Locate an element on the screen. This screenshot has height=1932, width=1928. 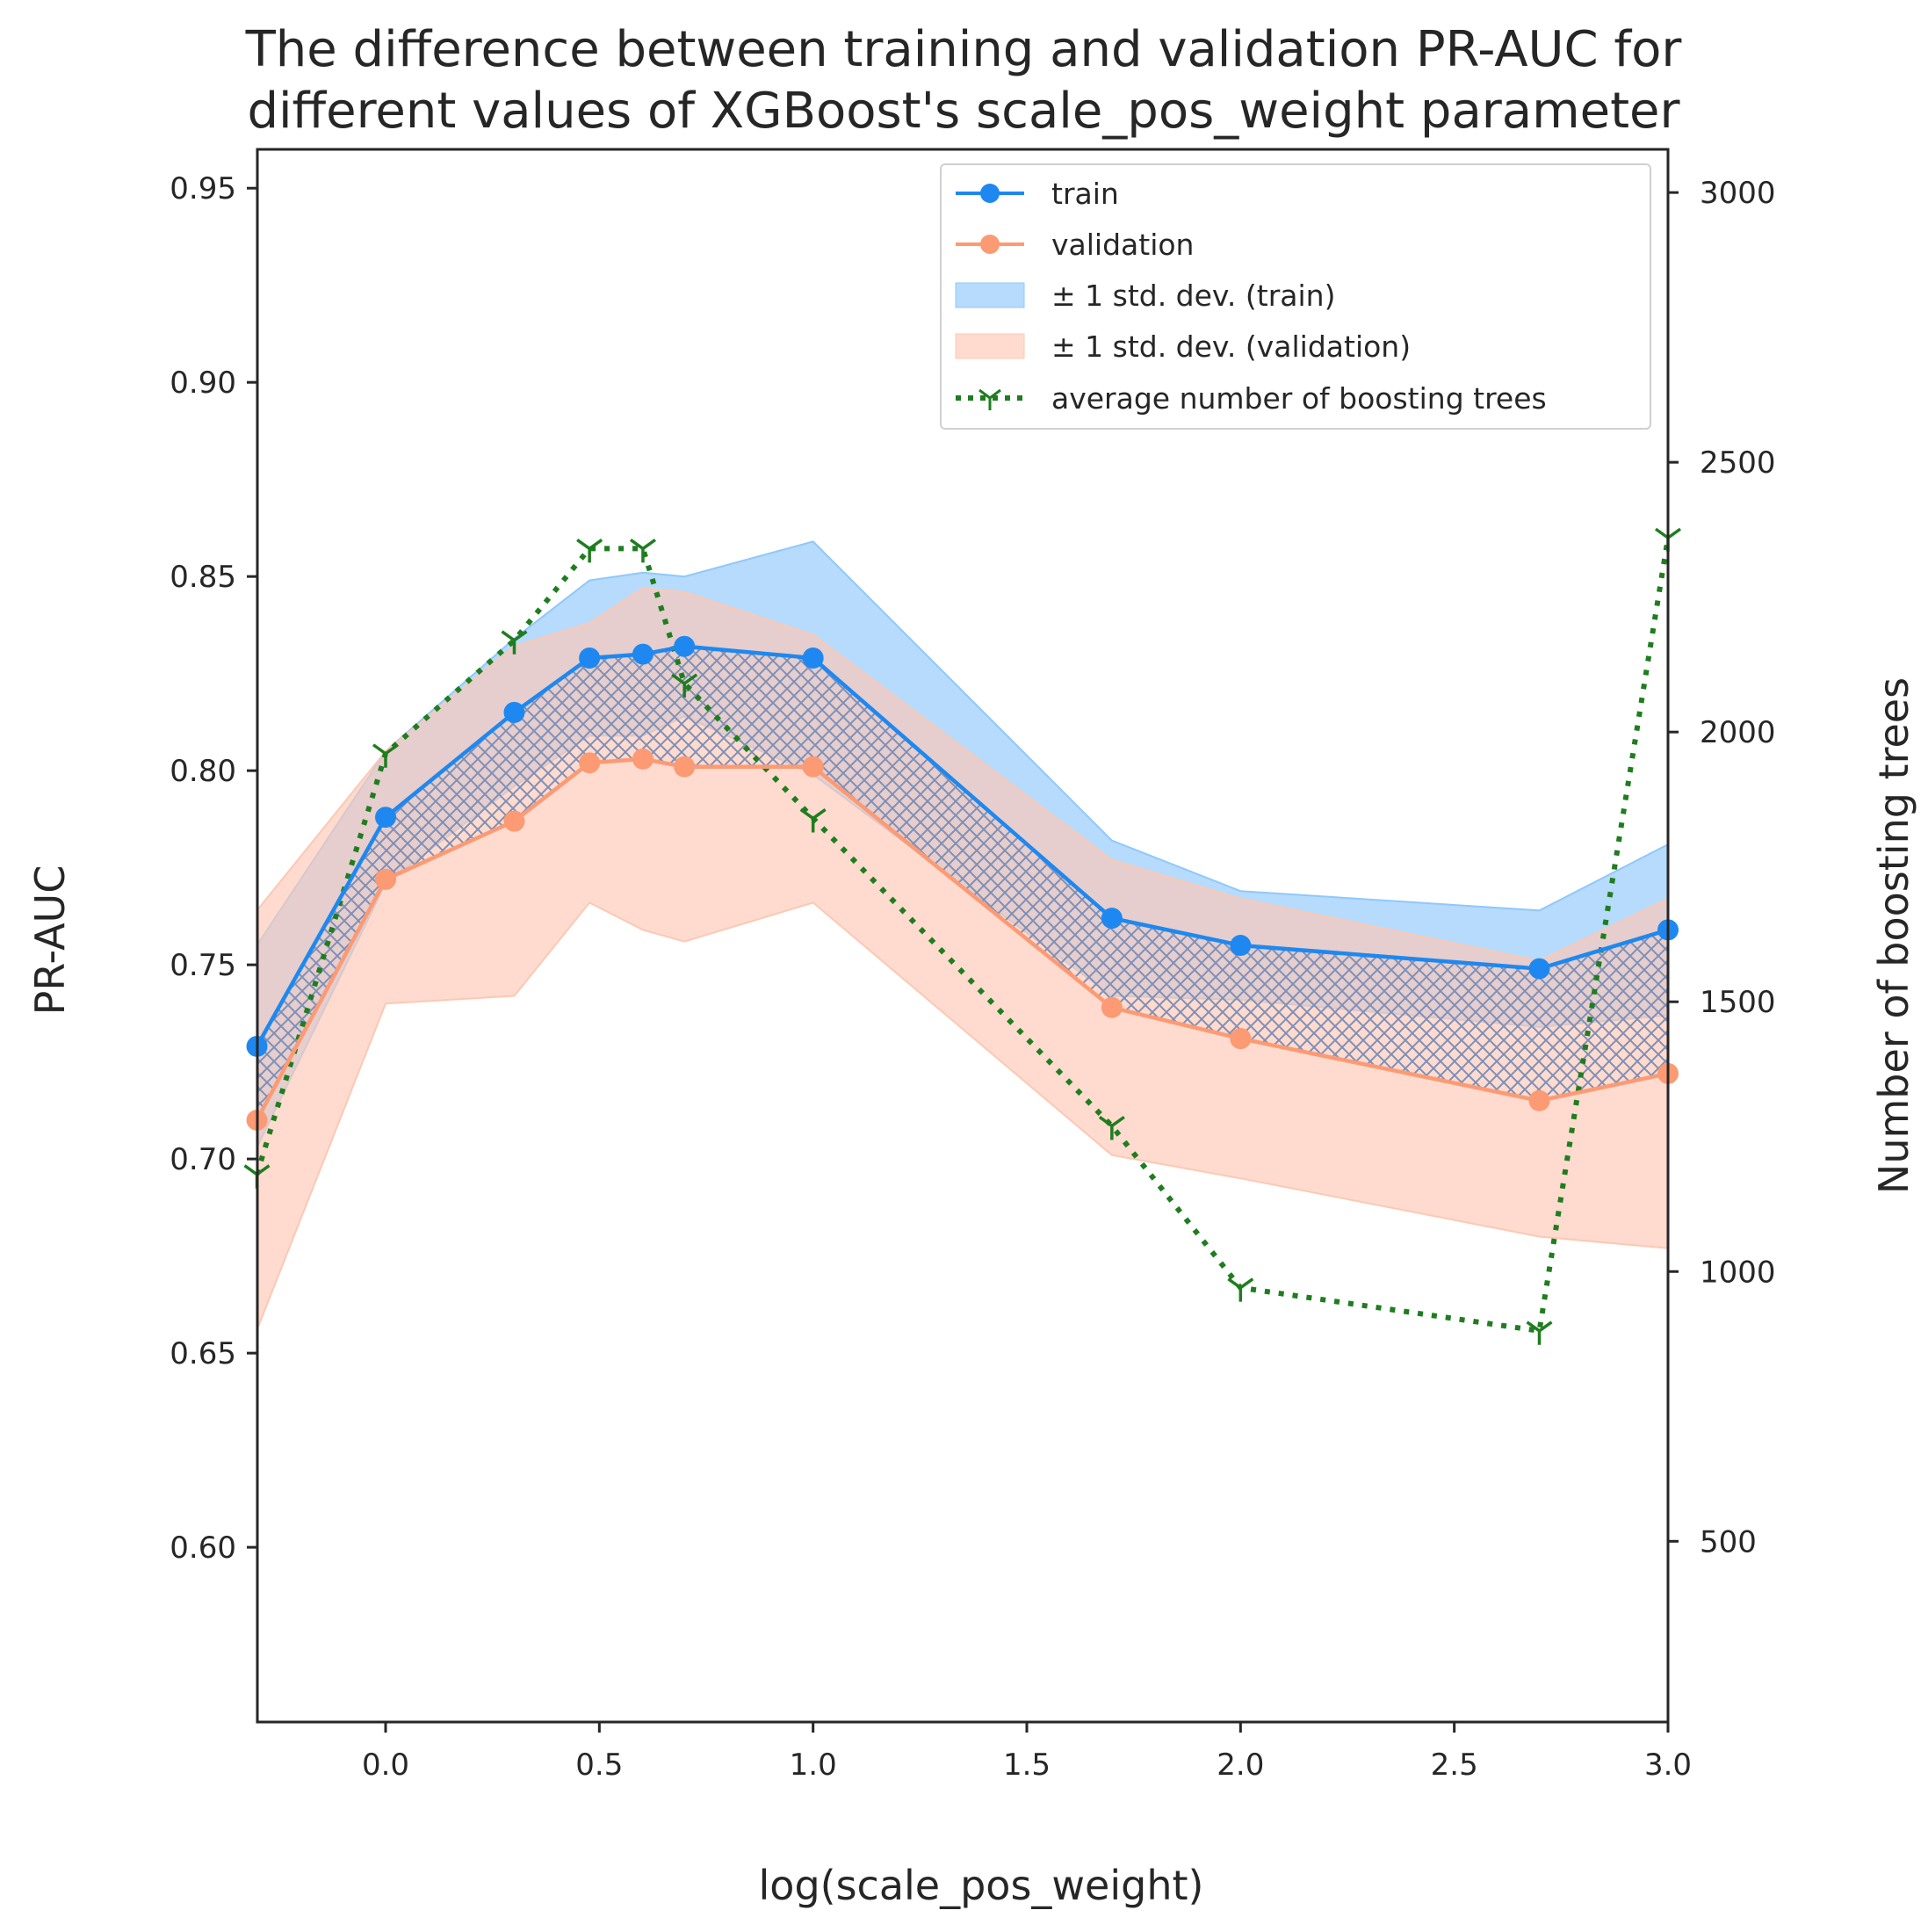
y2-tick-label: 1000 is located at coordinates (1738, 1272).